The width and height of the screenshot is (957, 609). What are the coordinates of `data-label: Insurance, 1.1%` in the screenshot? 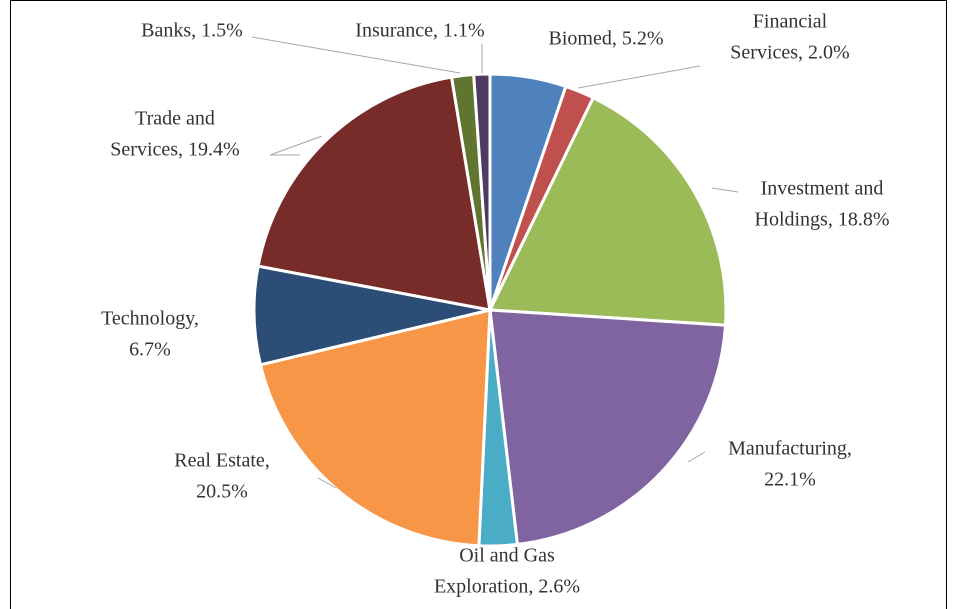 It's located at (419, 31).